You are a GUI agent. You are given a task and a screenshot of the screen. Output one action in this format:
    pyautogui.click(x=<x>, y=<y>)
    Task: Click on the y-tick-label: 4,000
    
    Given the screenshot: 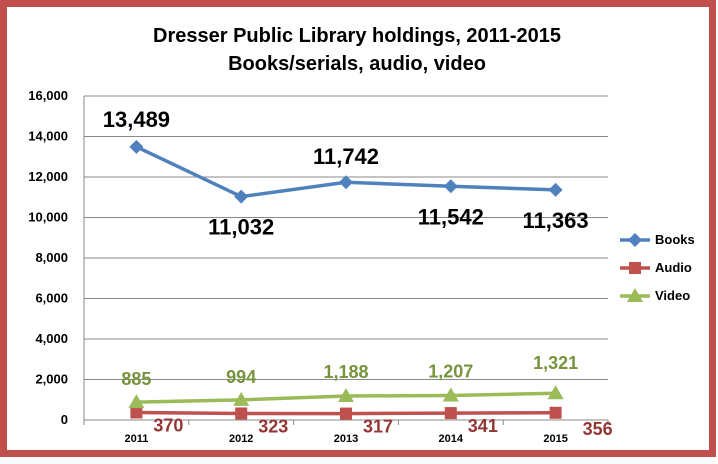 What is the action you would take?
    pyautogui.click(x=51, y=338)
    